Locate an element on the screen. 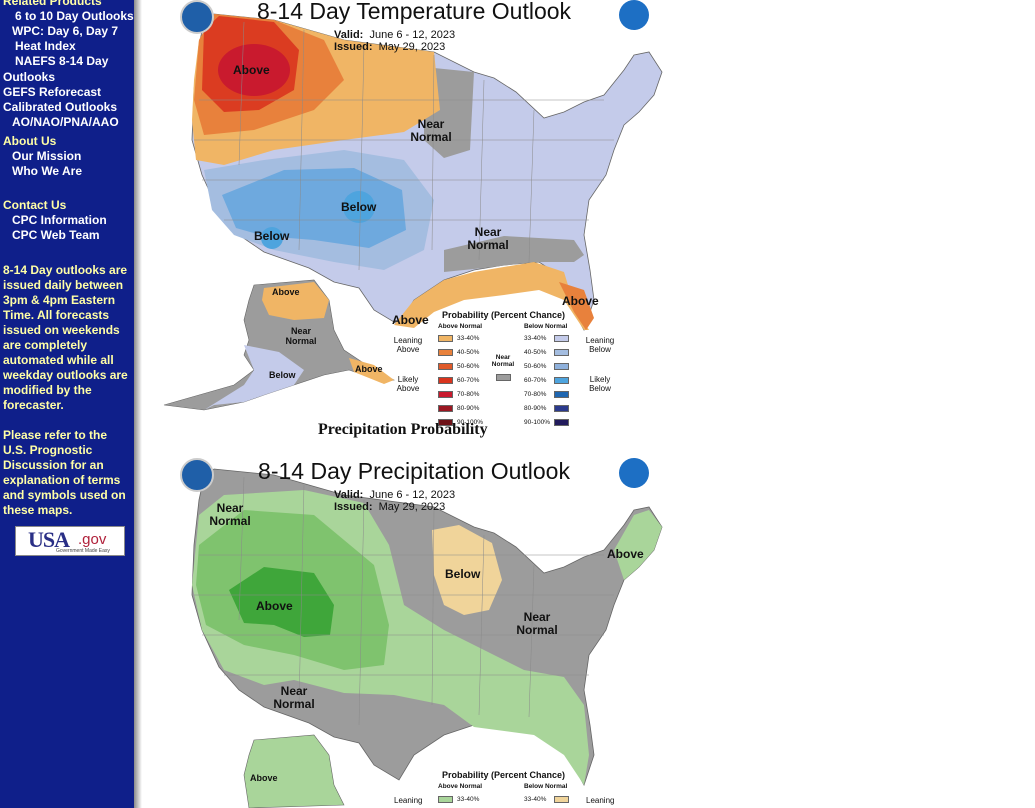 This screenshot has height=808, width=1035. legend-likely-above: Likely Above is located at coordinates (408, 384).